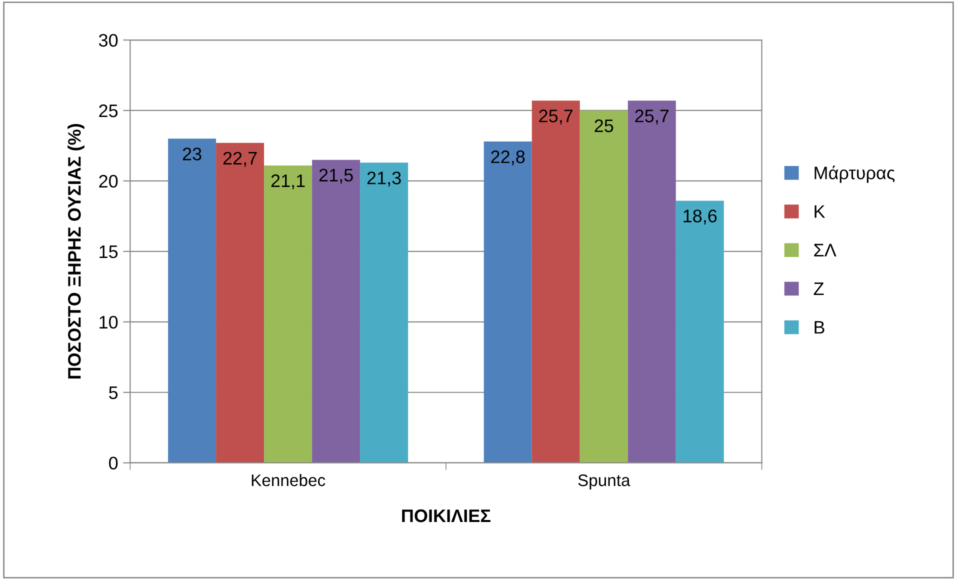  Describe the element at coordinates (108, 111) in the screenshot. I see `y-tick-label: 25` at that location.